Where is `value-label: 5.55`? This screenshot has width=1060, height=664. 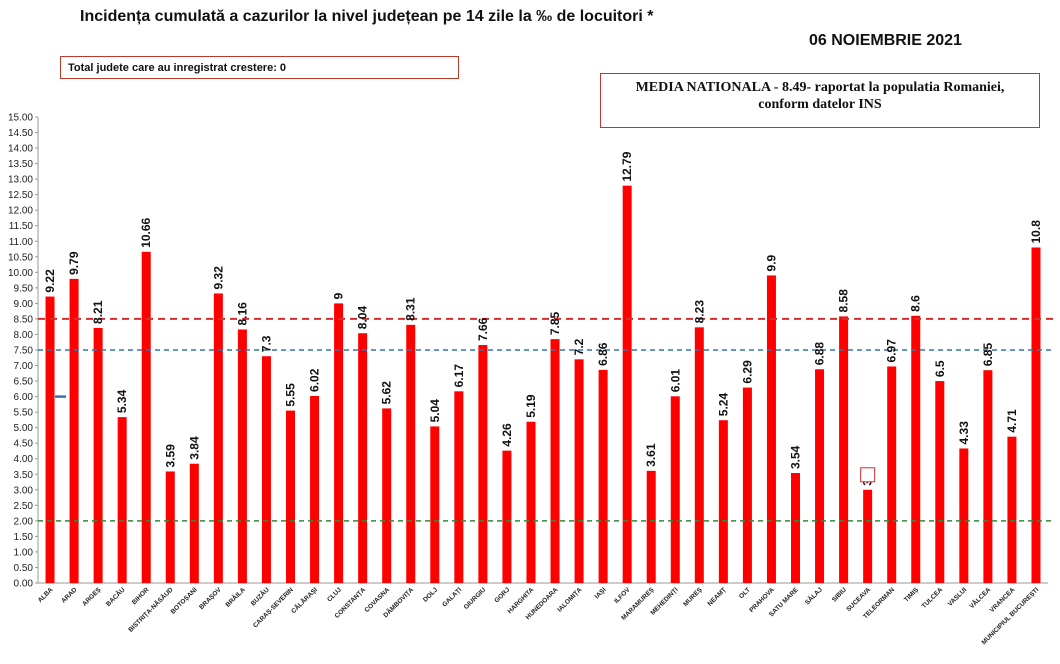 value-label: 5.55 is located at coordinates (291, 395).